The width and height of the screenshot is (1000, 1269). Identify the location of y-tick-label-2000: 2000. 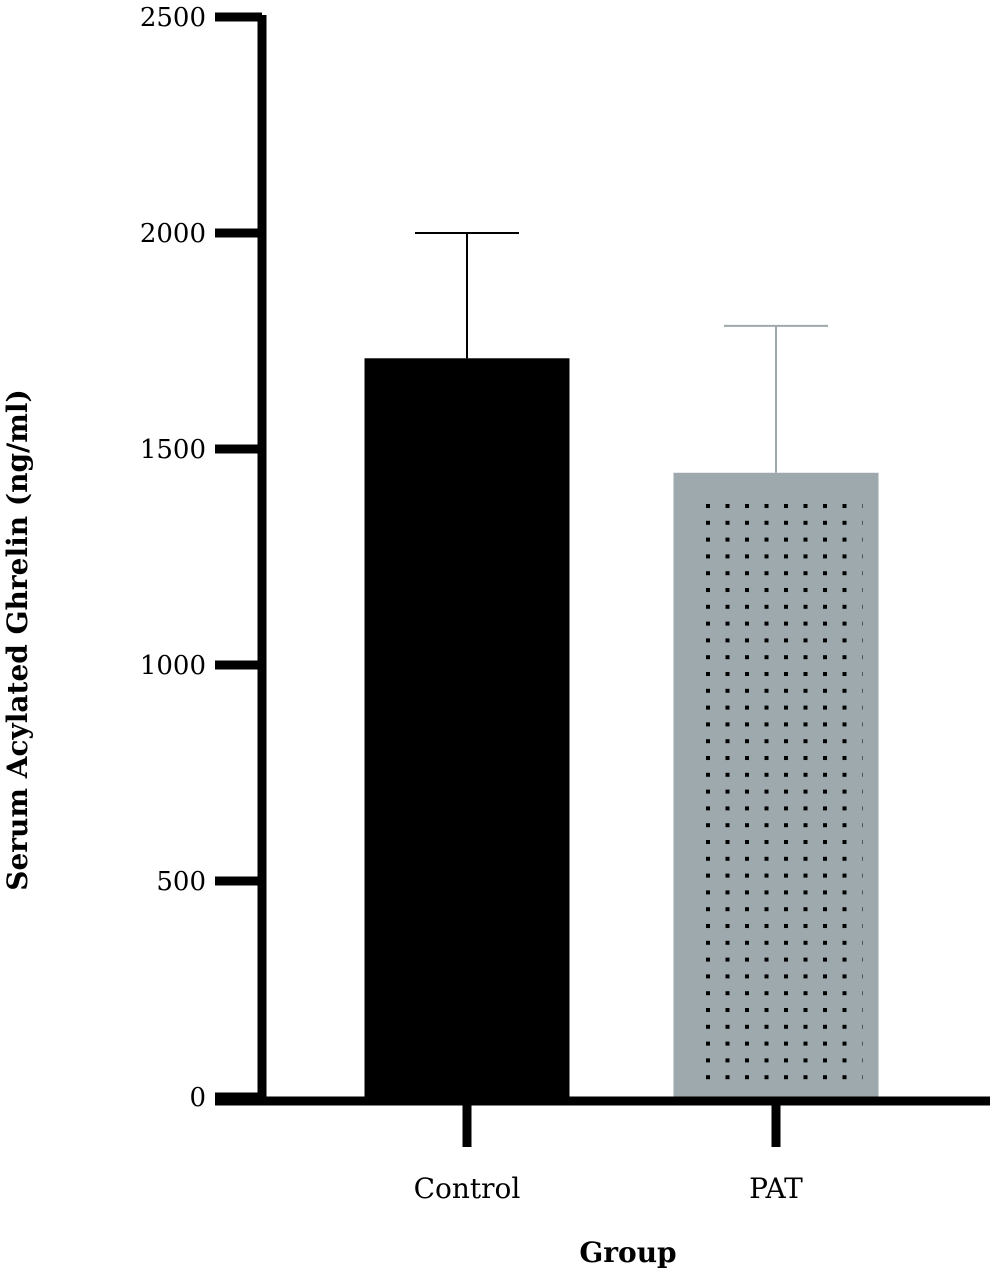
(173, 234).